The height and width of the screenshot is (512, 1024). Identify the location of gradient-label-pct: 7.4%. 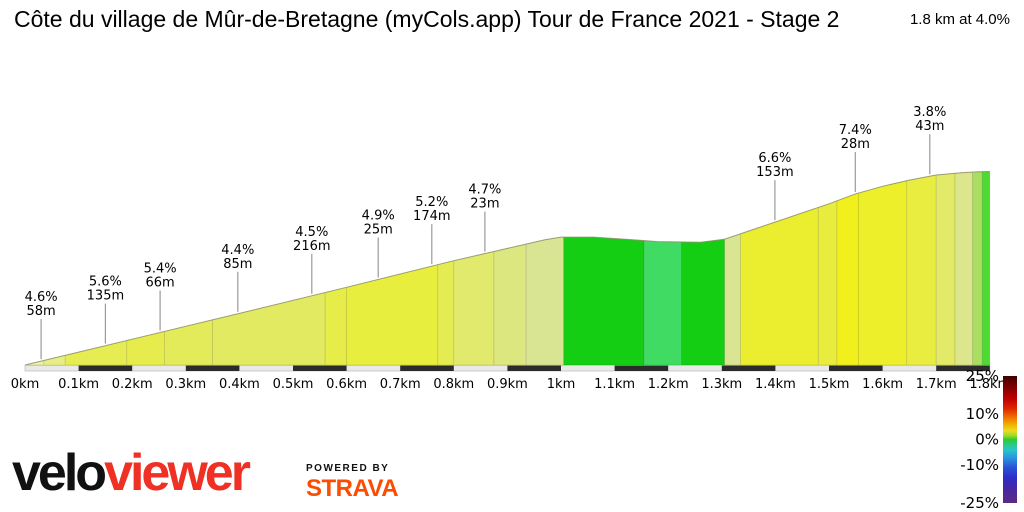
(855, 130).